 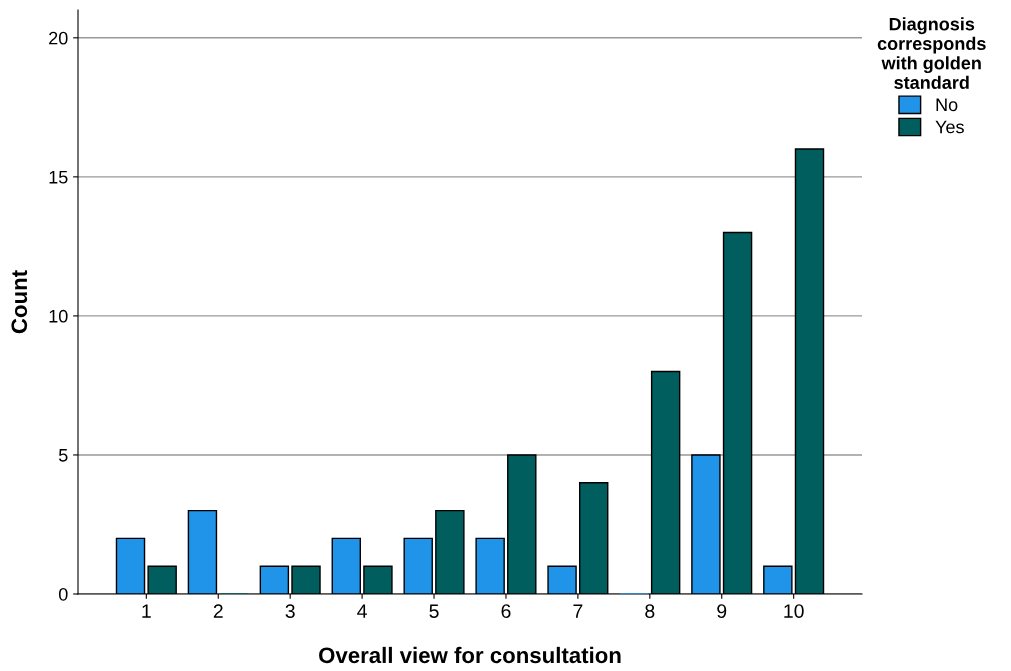 I want to click on y-tick-label: 10, so click(x=58, y=316).